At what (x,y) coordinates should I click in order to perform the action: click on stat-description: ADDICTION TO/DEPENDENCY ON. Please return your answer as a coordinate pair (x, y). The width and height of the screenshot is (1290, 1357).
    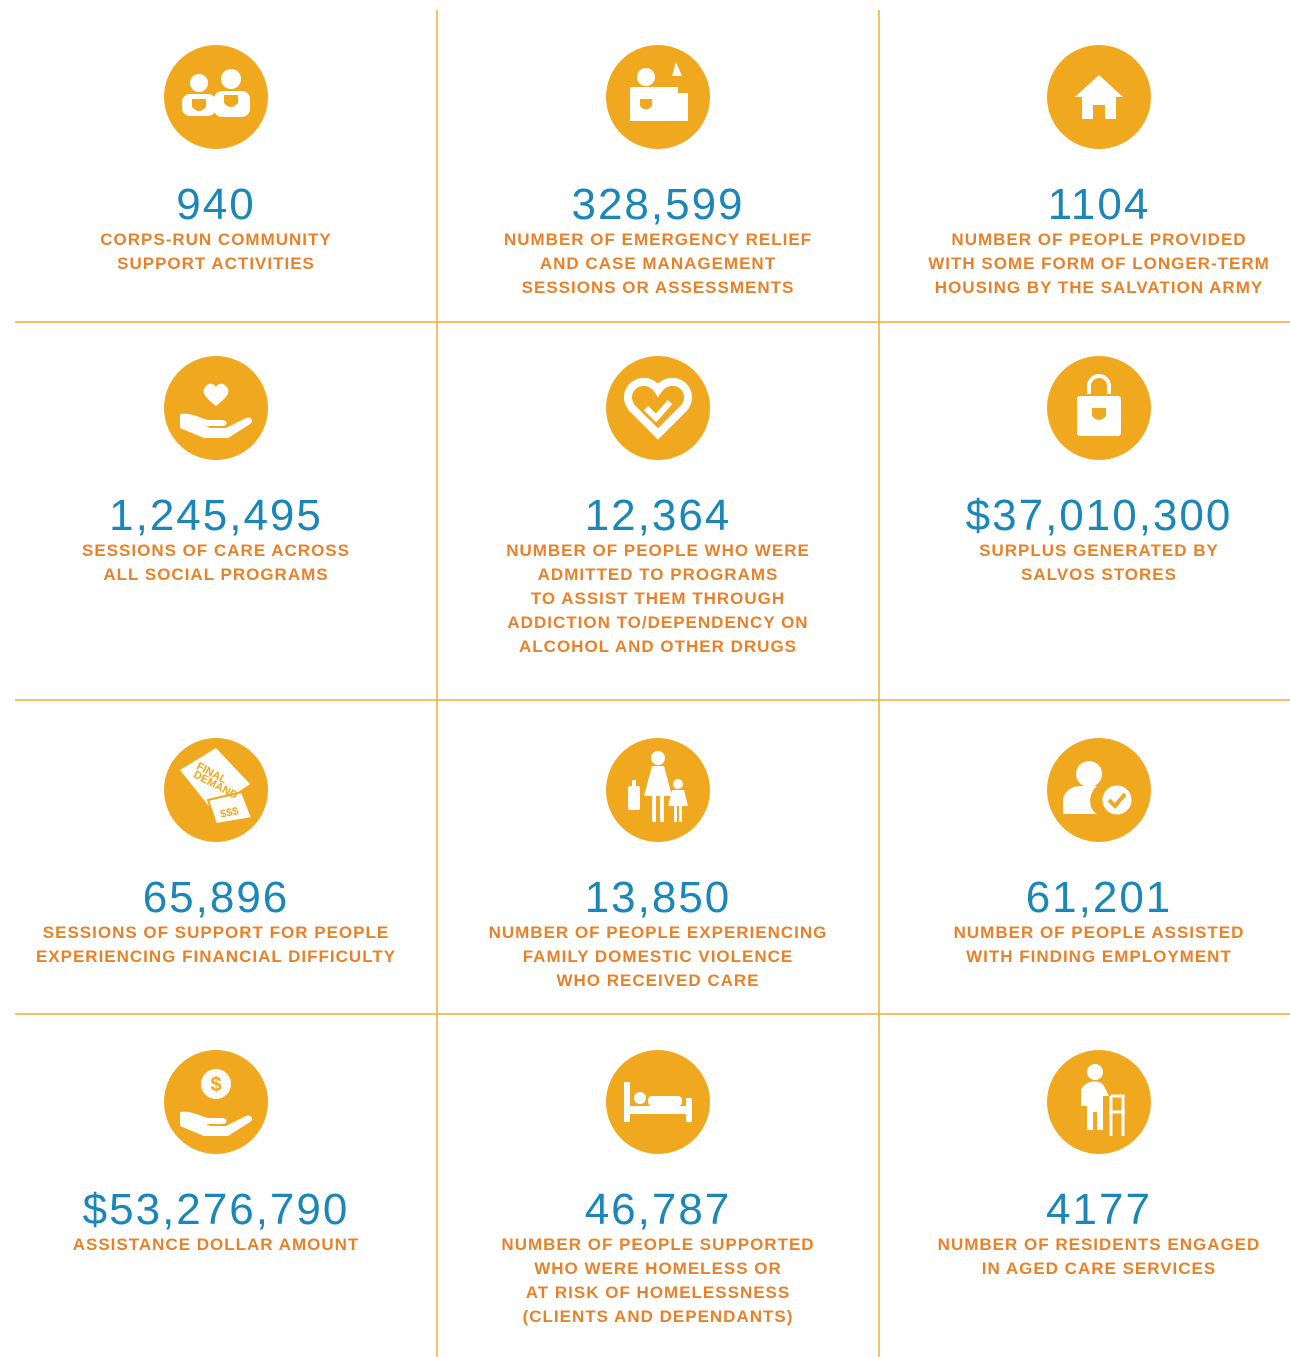
    Looking at the image, I should click on (657, 622).